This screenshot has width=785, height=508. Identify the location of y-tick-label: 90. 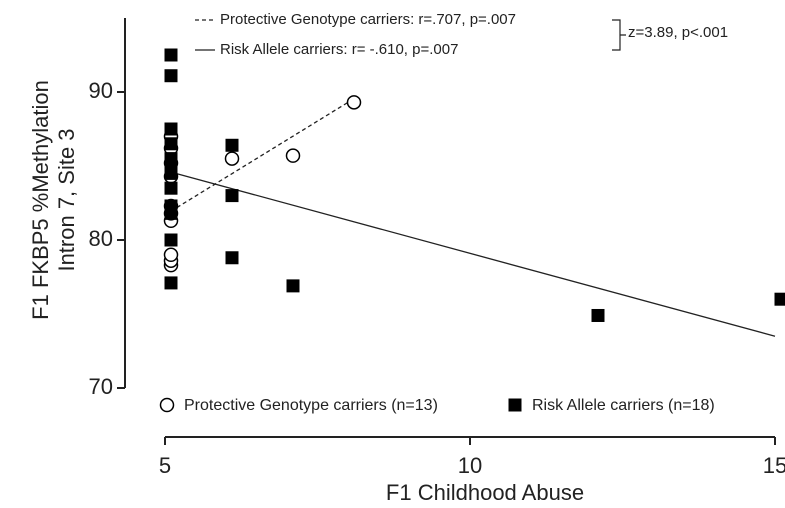
(101, 90).